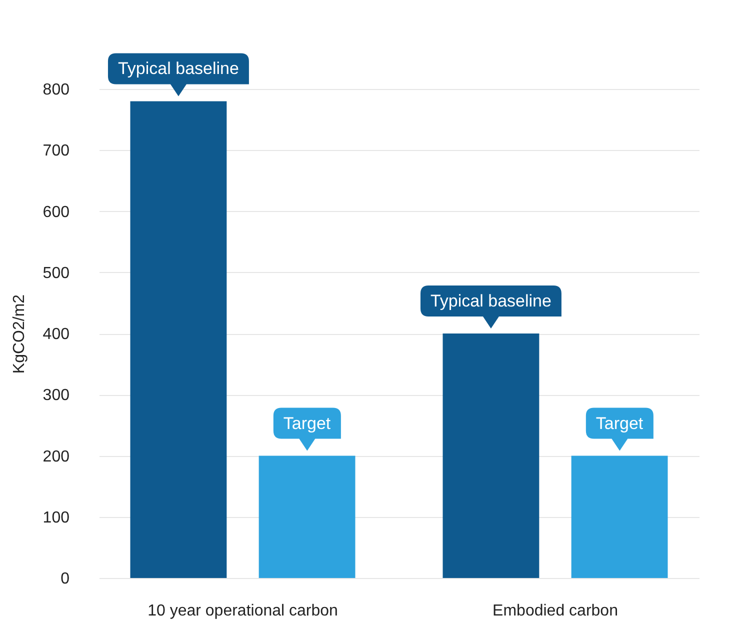 The image size is (742, 627). Describe the element at coordinates (56, 273) in the screenshot. I see `y-tick-label: 500` at that location.